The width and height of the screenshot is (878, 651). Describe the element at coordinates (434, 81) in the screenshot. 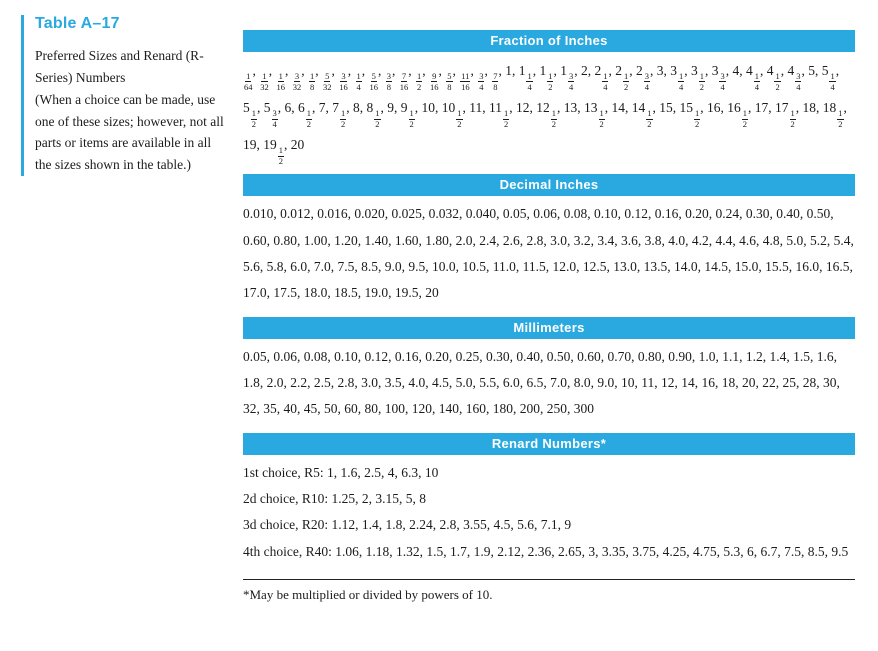

I see `fraction-value: 9 16` at that location.